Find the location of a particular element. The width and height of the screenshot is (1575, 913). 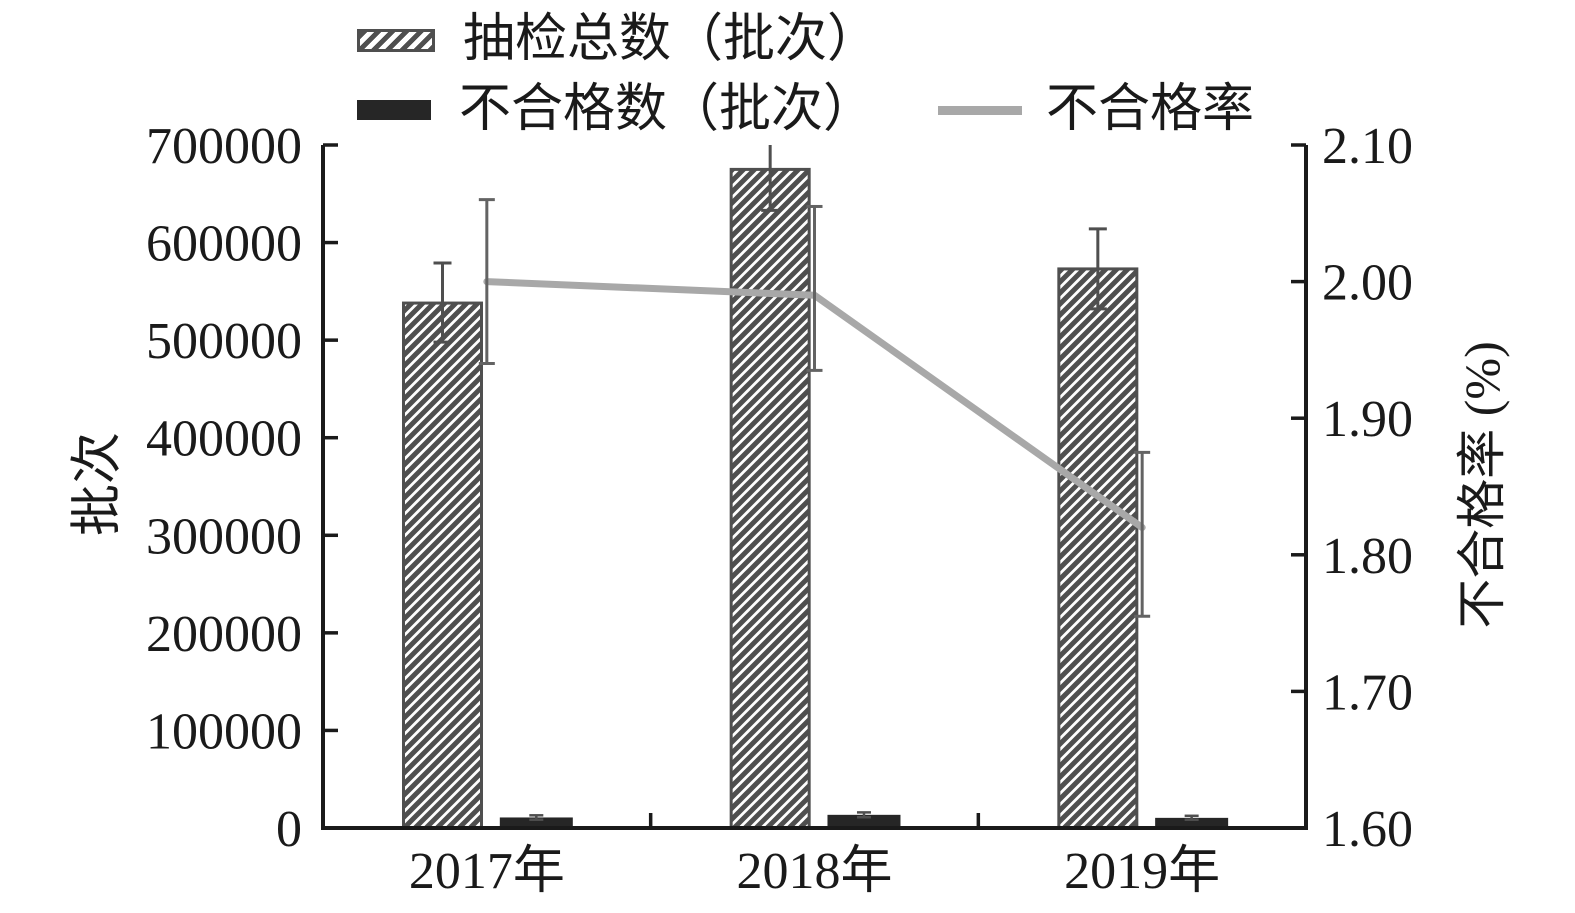

left-tick-label: 100000 is located at coordinates (224, 731).